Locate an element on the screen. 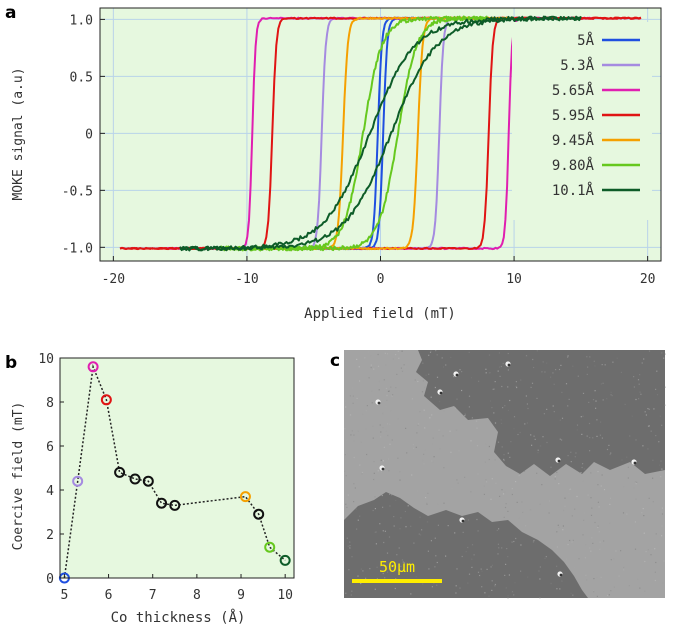 The width and height of the screenshot is (685, 628). y-tick-label: 2 is located at coordinates (50, 535).